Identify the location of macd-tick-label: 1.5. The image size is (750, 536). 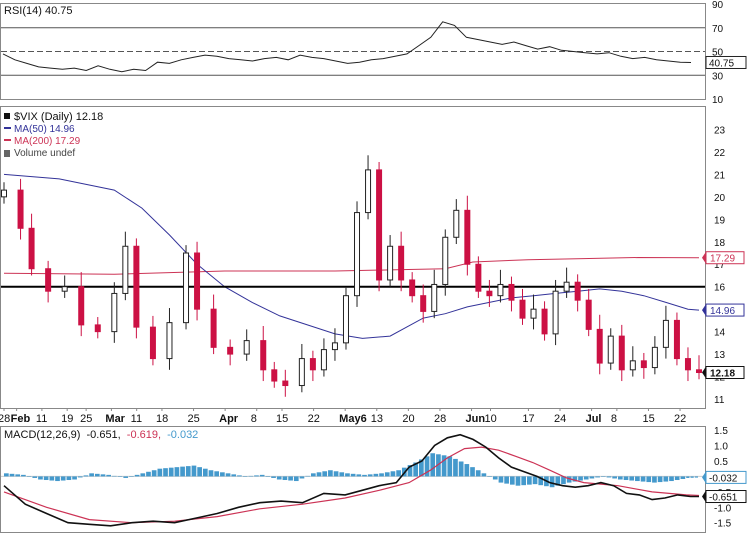
(721, 431).